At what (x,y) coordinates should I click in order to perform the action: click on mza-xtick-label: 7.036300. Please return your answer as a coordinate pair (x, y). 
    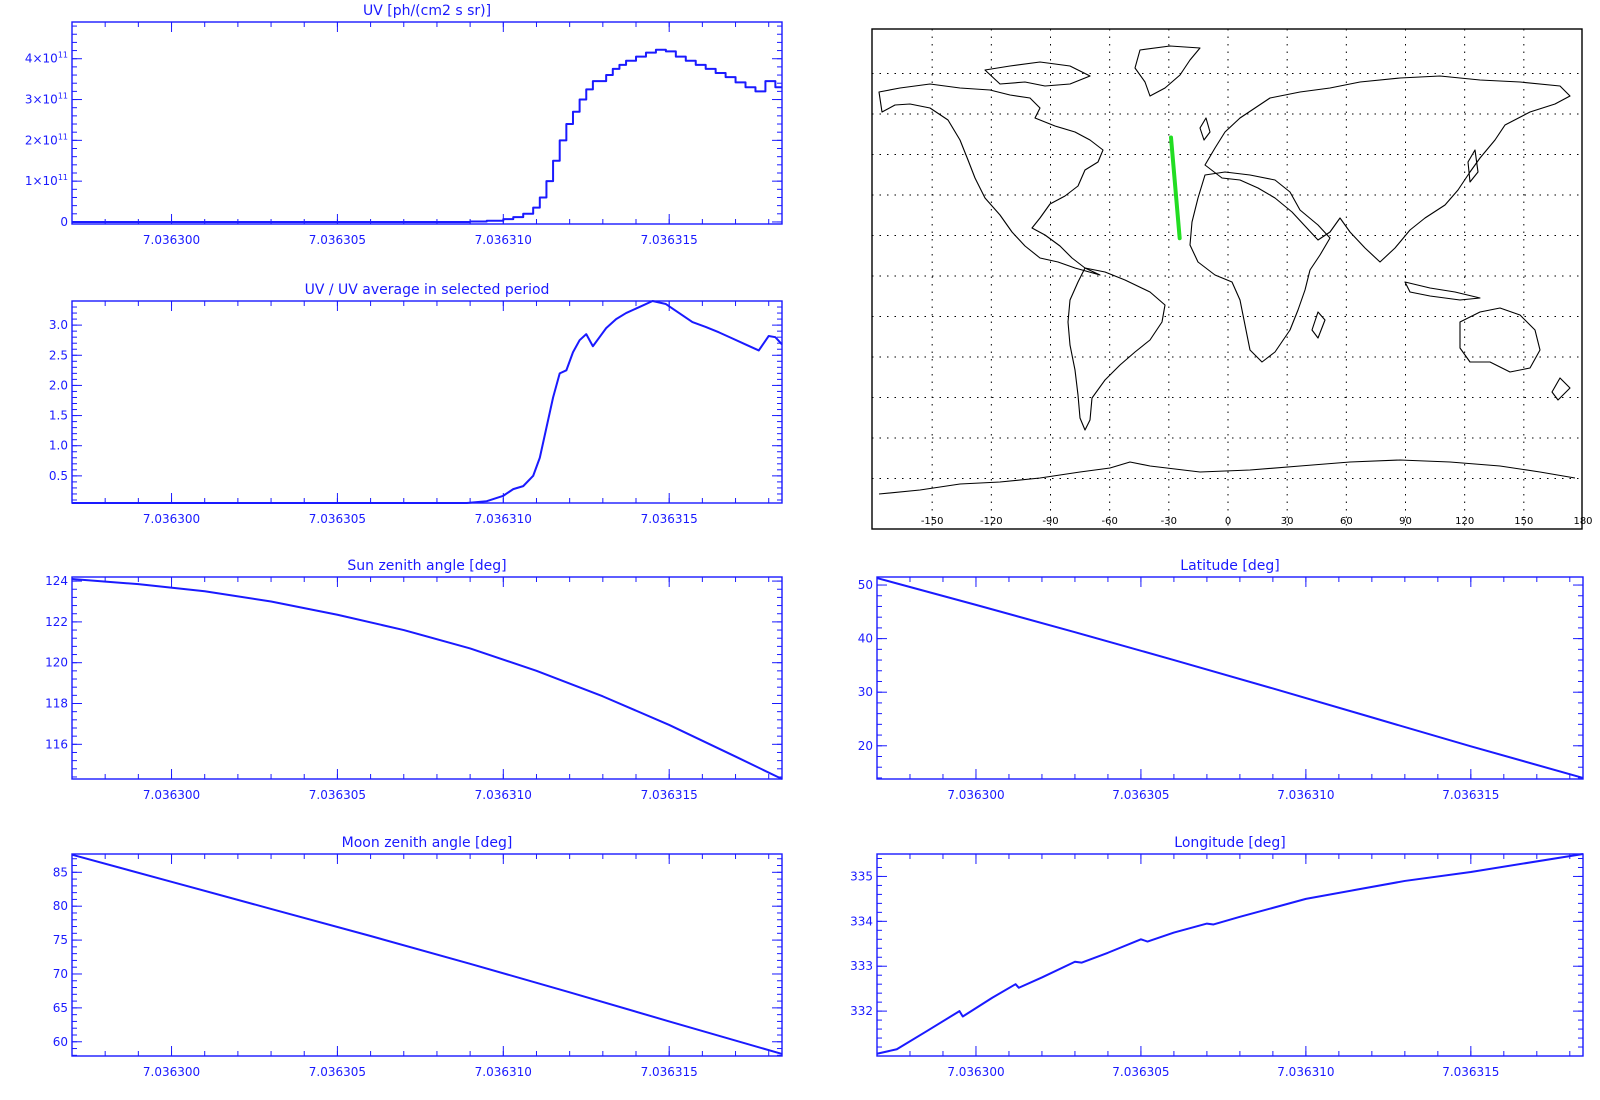
    Looking at the image, I should click on (171, 1072).